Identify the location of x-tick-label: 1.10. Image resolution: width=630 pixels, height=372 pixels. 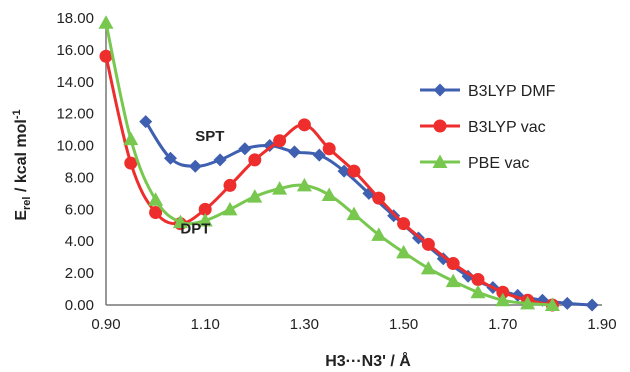
(205, 324).